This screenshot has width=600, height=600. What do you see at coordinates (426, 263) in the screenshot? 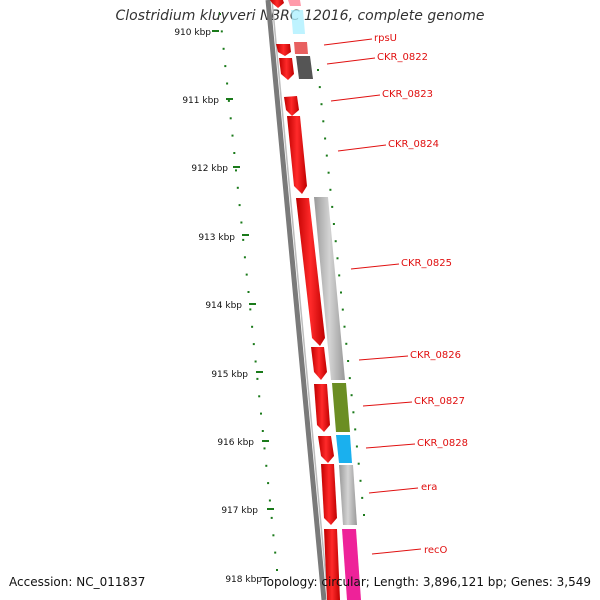
I see `svg-text: CKR_0825` at bounding box center [426, 263].